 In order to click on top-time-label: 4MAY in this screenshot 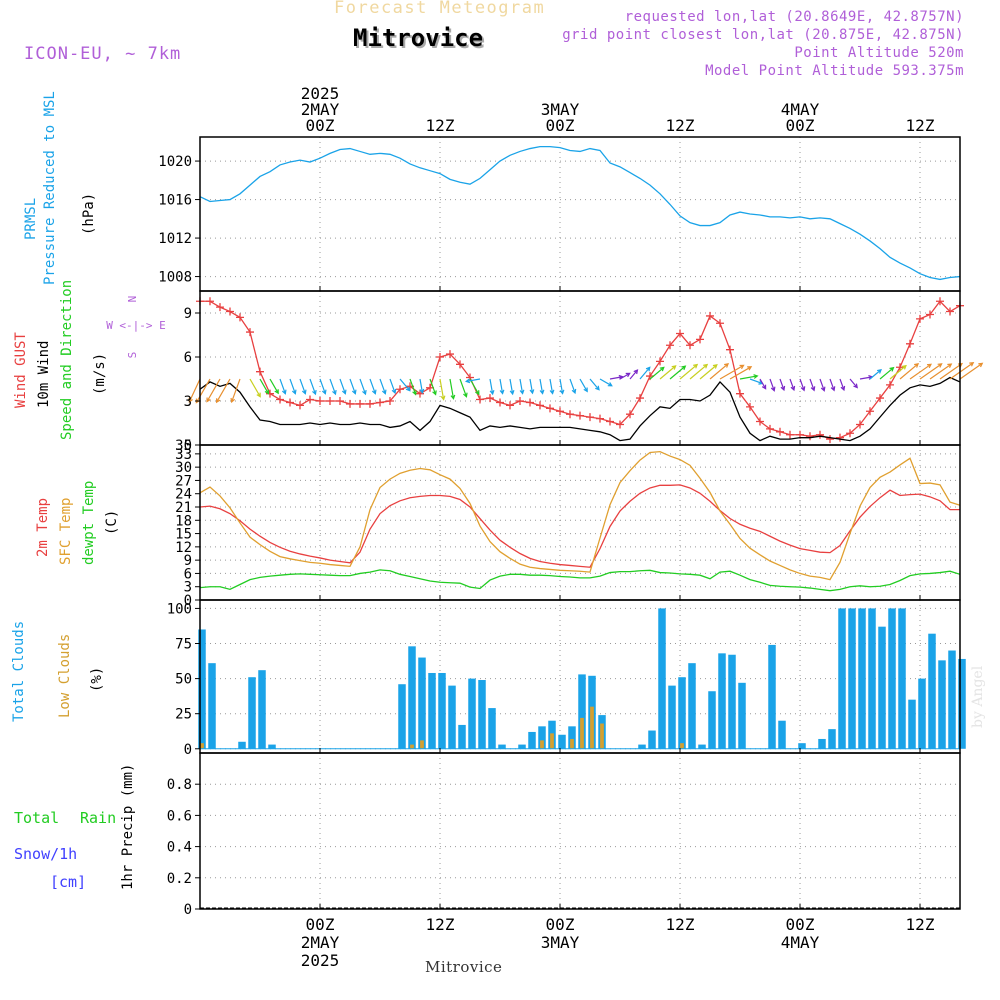, I will do `click(800, 109)`.